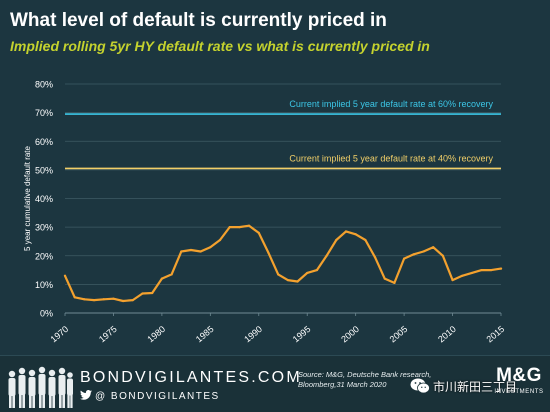 This screenshot has height=412, width=550. I want to click on y-tick-label: 40%, so click(44, 199).